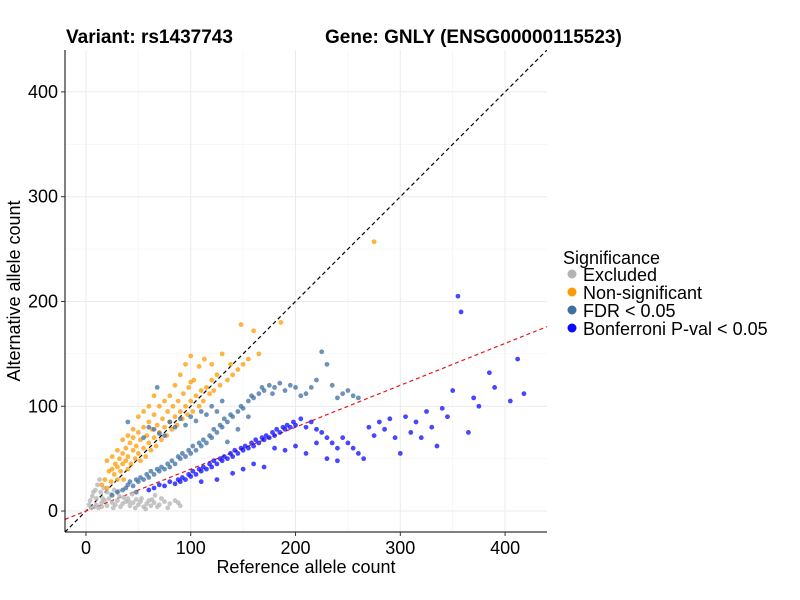  I want to click on x-axis-label: Reference allele count, so click(305, 567).